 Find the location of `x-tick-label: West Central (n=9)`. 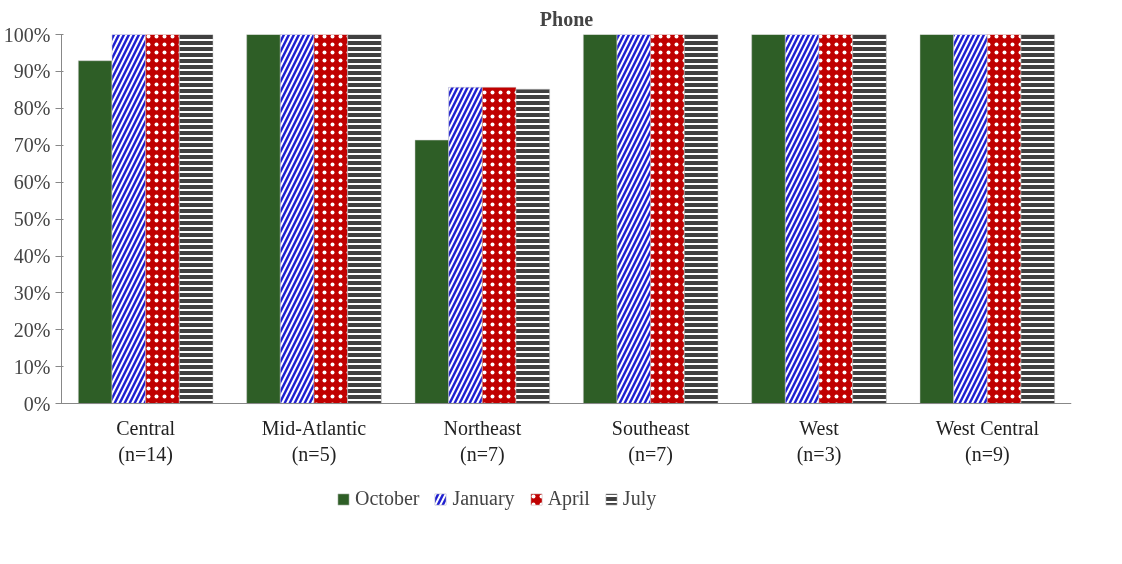

x-tick-label: West Central (n=9) is located at coordinates (987, 441).